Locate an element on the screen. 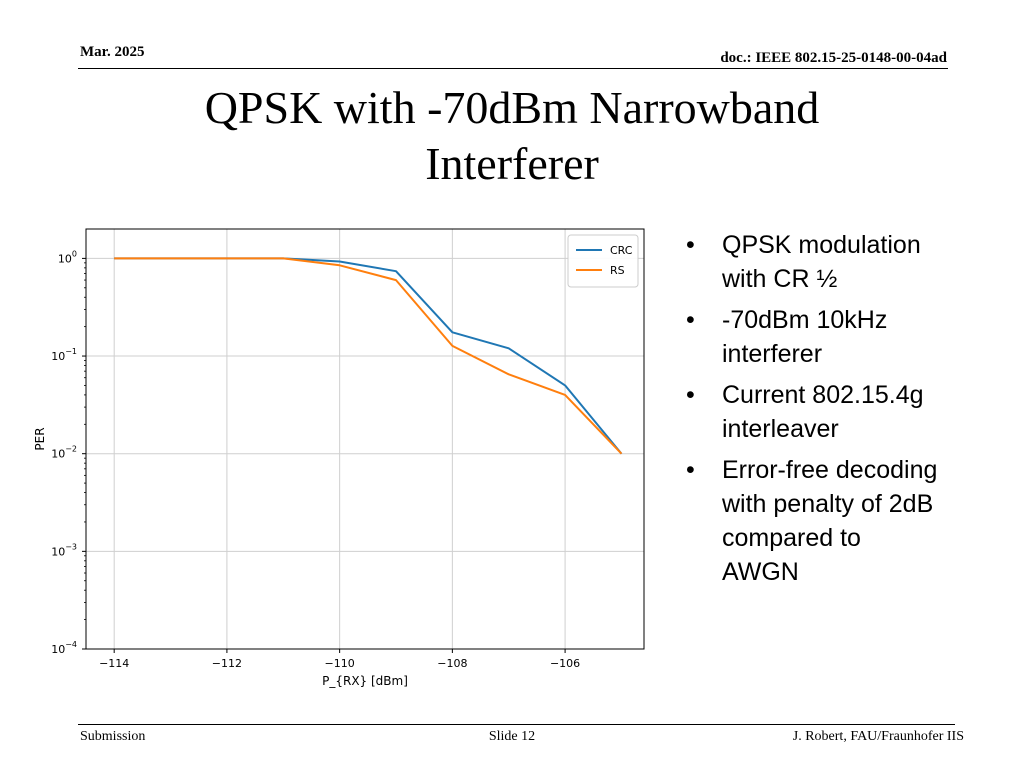  bullet-item: • QPSK modulation with CR ½ is located at coordinates (834, 262).